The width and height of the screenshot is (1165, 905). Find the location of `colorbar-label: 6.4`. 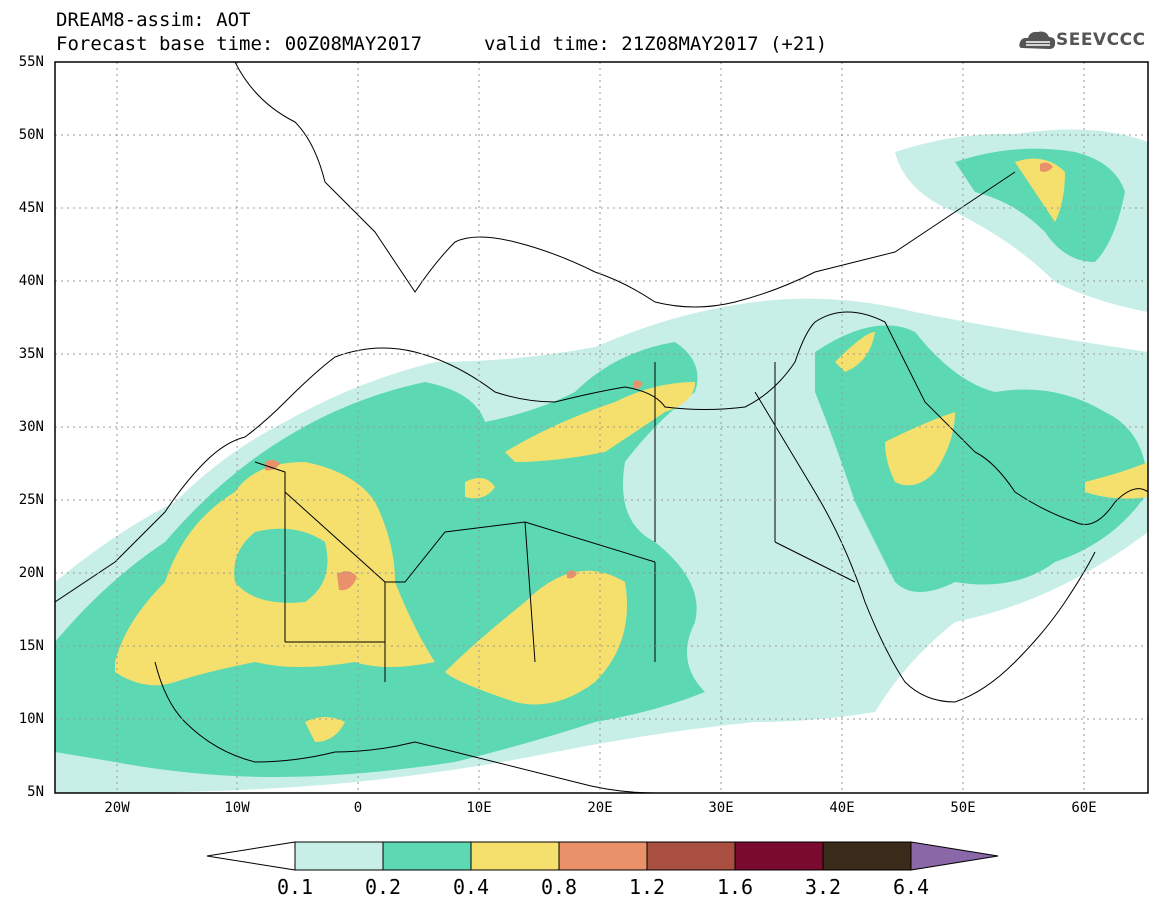

colorbar-label: 6.4 is located at coordinates (911, 887).